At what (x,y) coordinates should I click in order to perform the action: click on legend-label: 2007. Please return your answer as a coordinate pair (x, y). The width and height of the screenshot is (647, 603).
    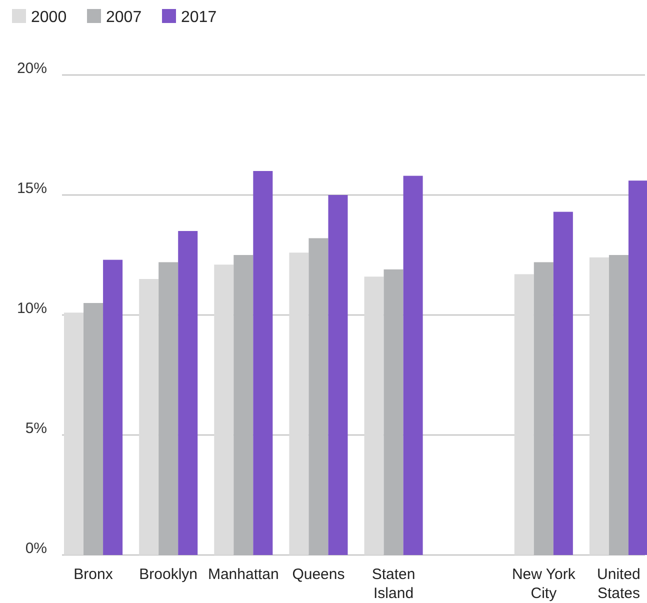
    Looking at the image, I should click on (124, 17).